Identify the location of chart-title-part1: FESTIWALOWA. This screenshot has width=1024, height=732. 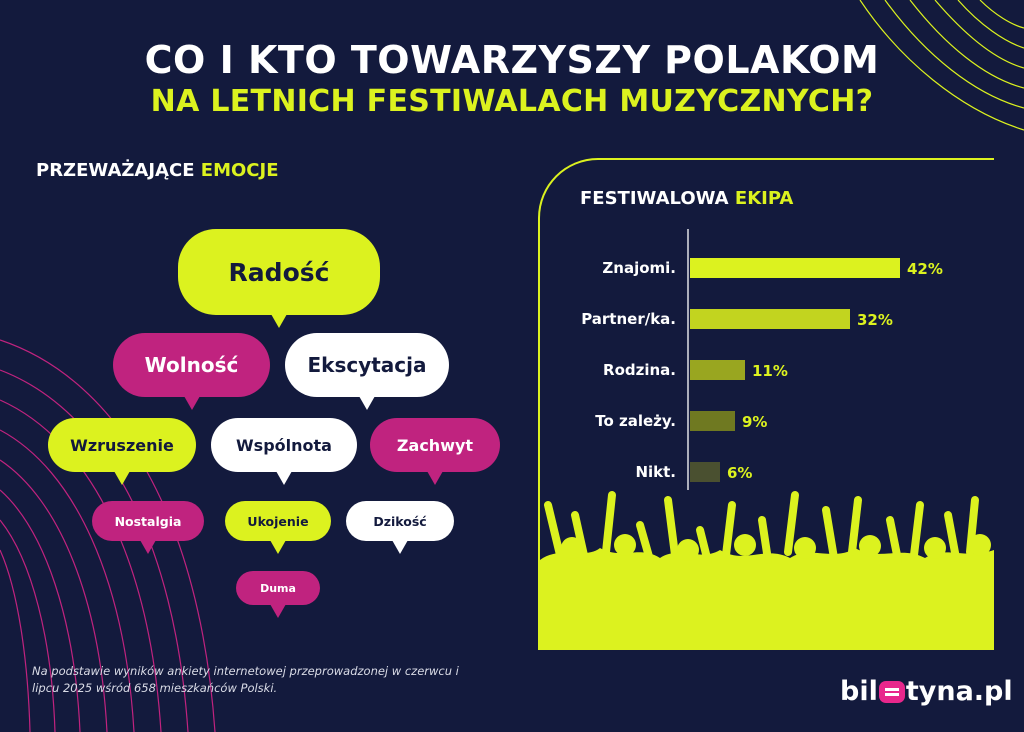
(654, 198).